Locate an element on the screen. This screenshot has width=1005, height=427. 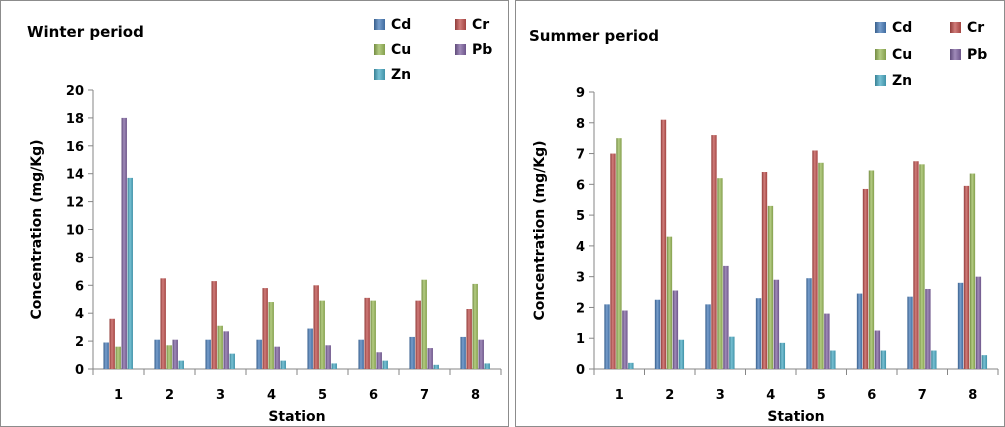
legend-item-cd: Cd is located at coordinates (392, 25).